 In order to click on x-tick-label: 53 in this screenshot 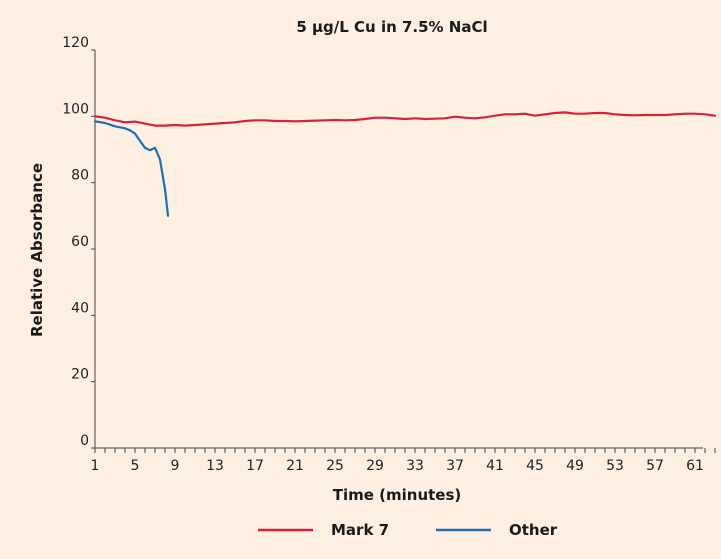, I will do `click(615, 466)`.